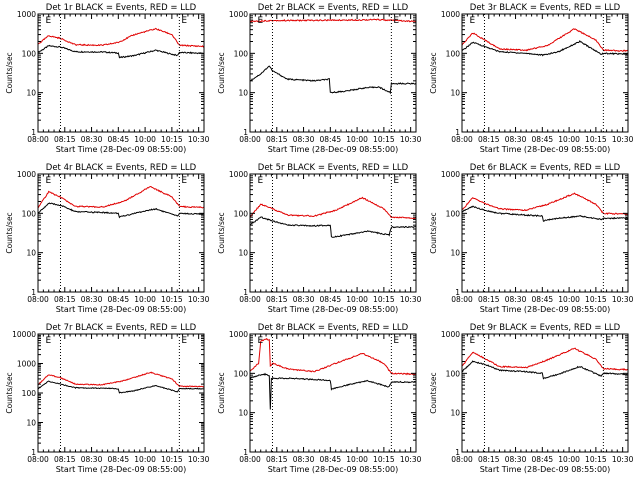 This screenshot has width=640, height=480. I want to click on panel-title: Det 3r BLACK = Events, RED = LLD, so click(545, 8).